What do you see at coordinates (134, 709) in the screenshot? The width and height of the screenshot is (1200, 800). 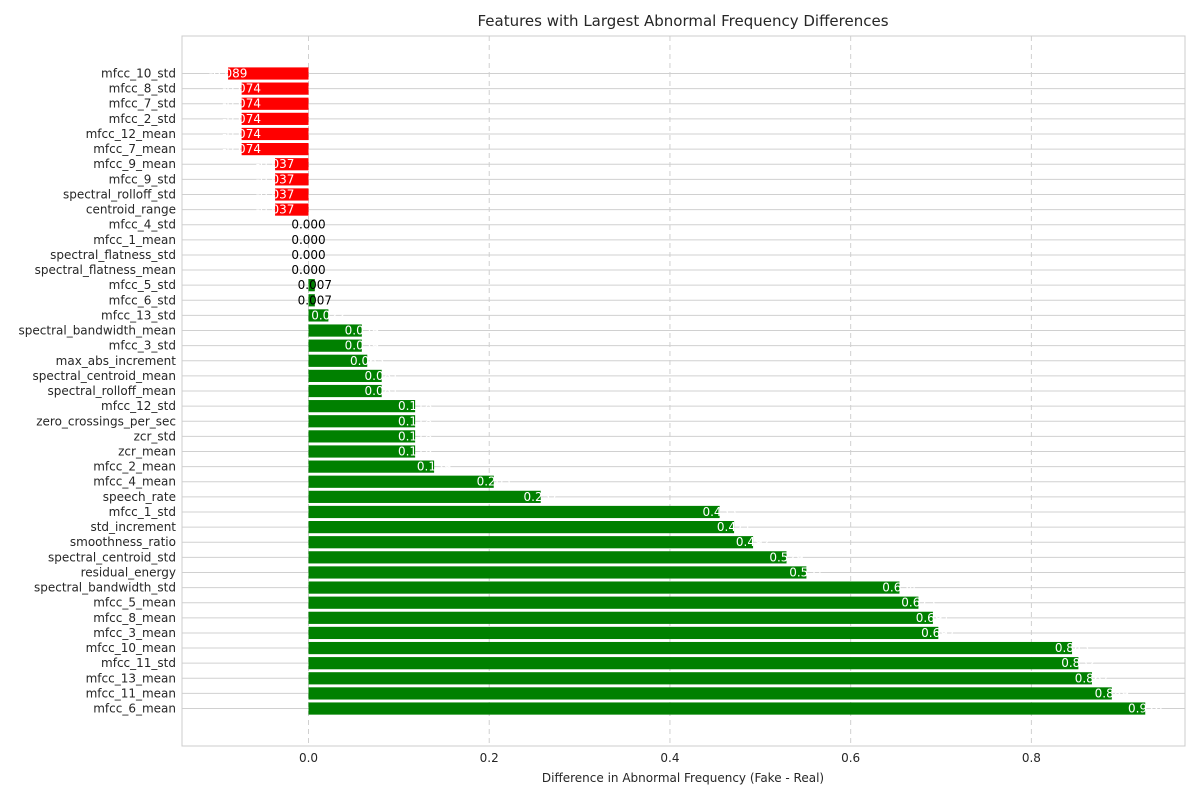 I see `category-label: mfcc_6_mean` at bounding box center [134, 709].